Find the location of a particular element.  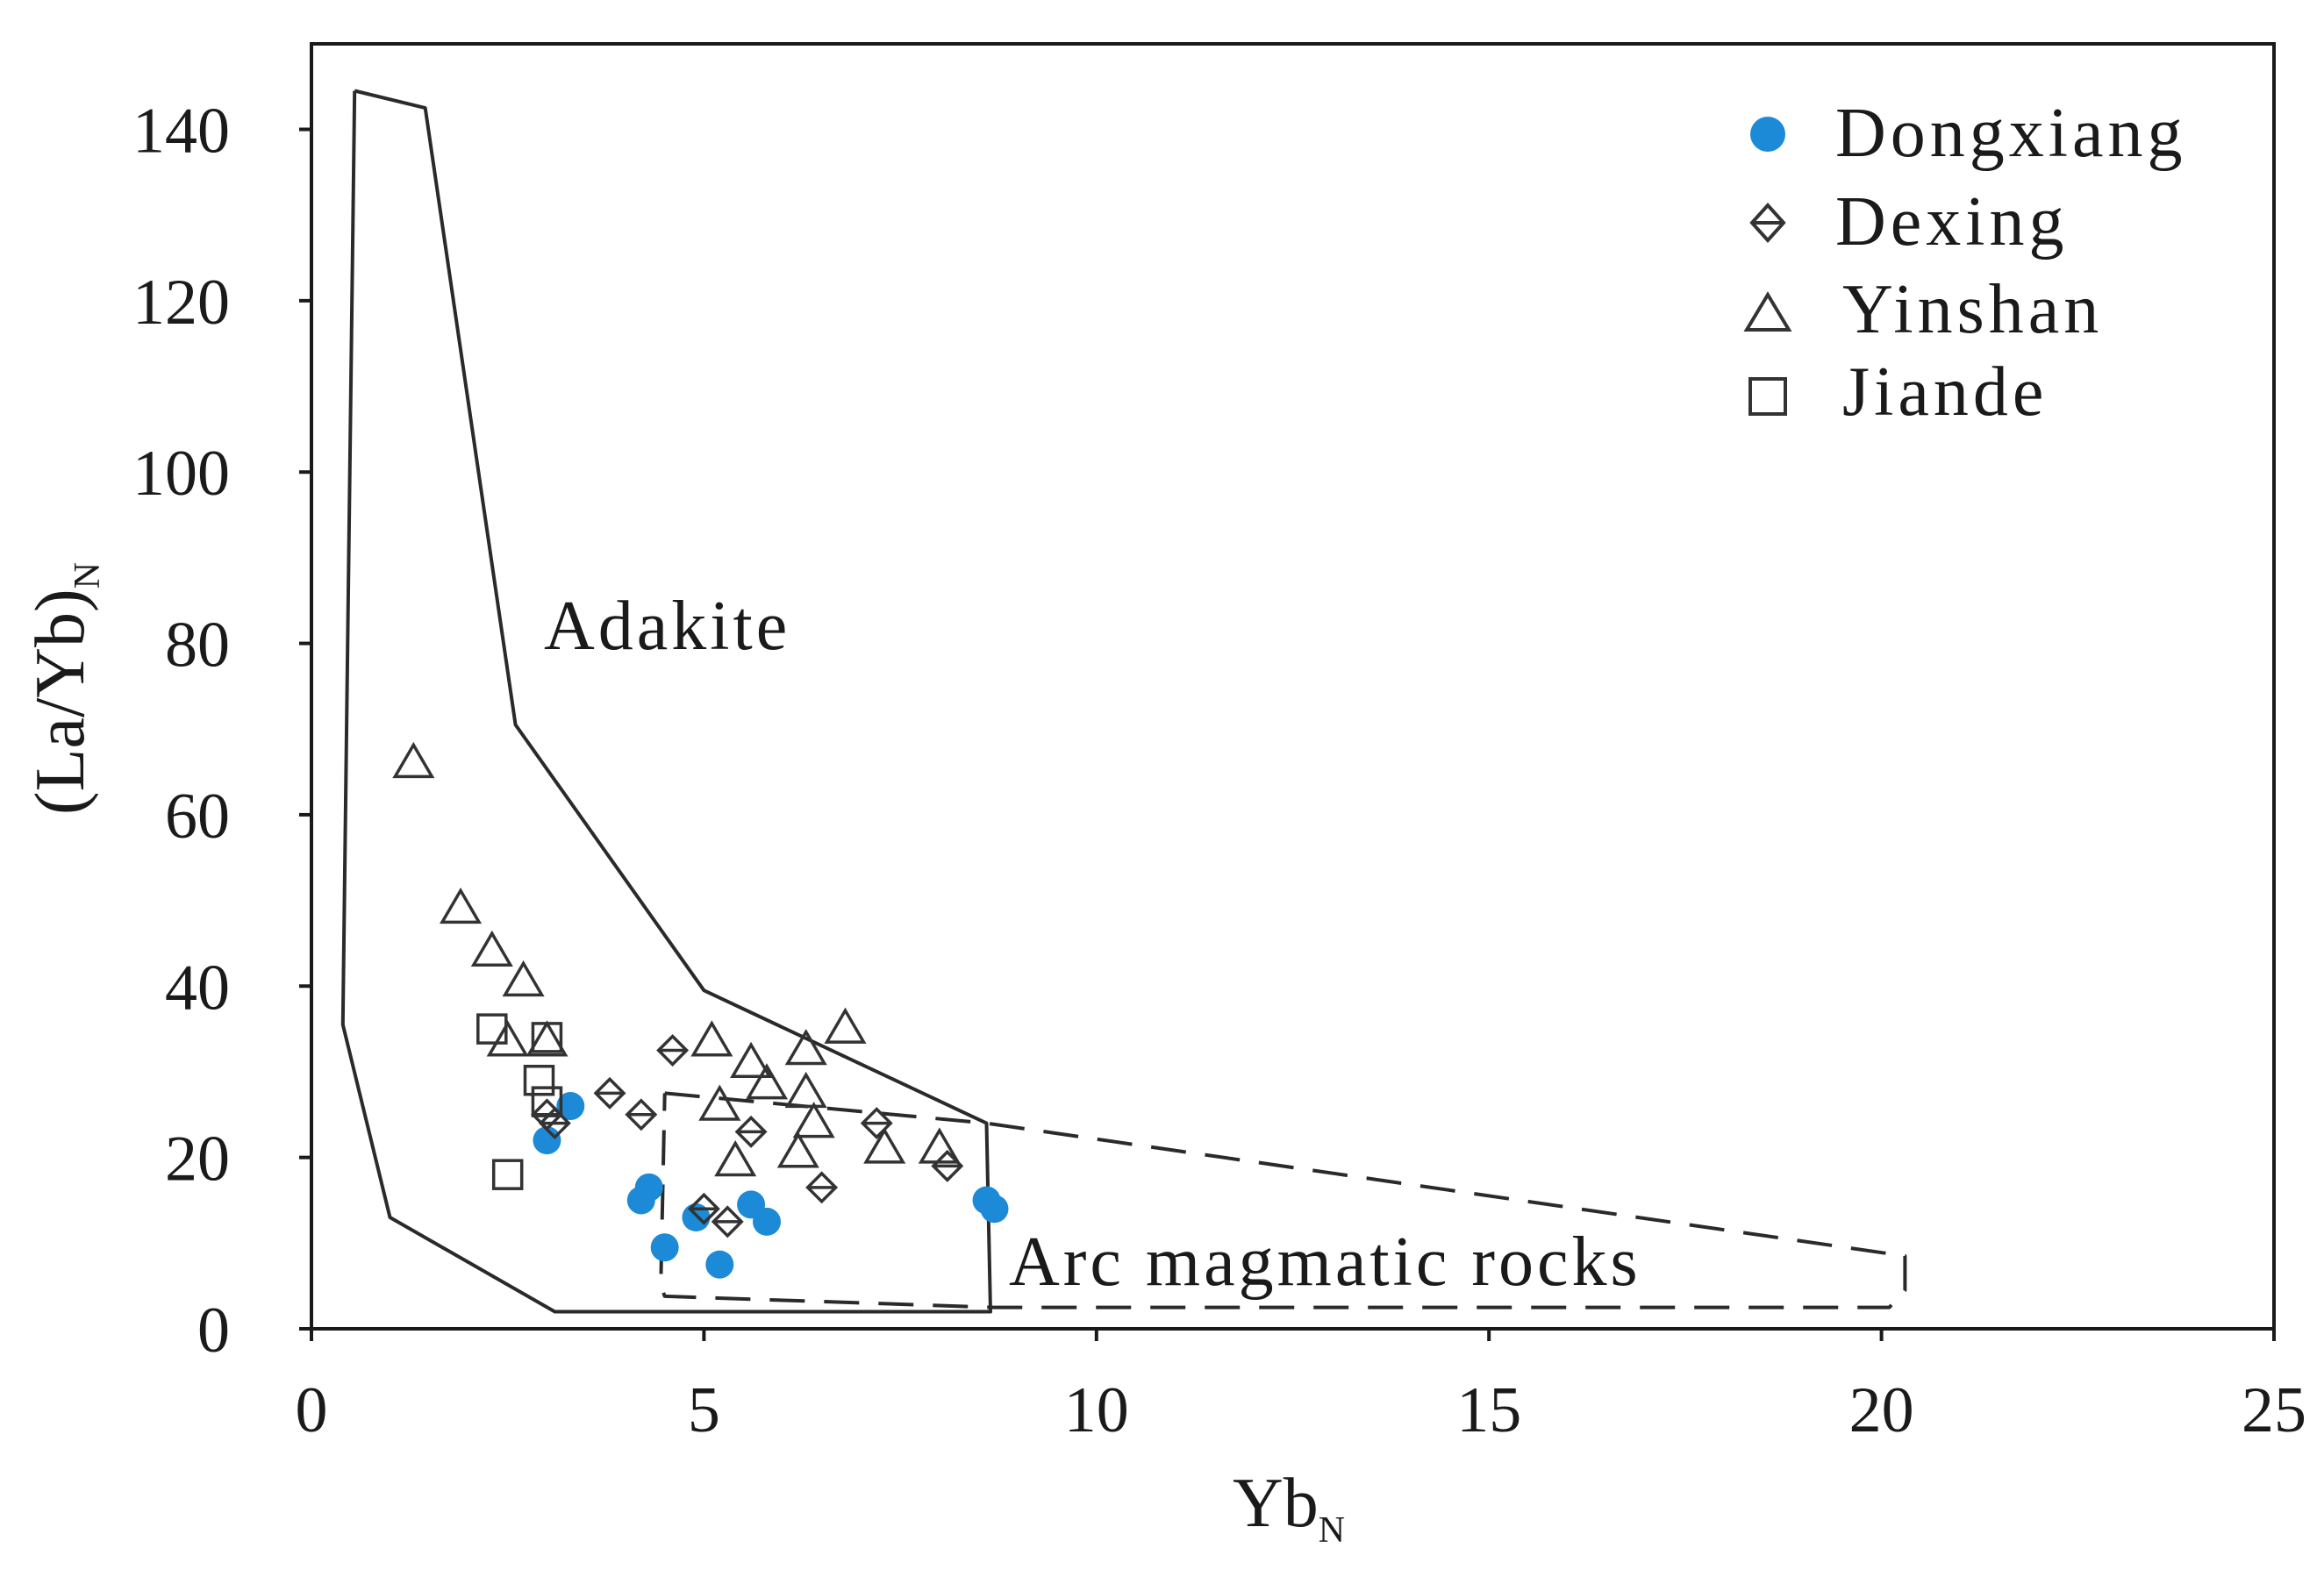

y-axis-title-subscript: N is located at coordinates (88, 575).